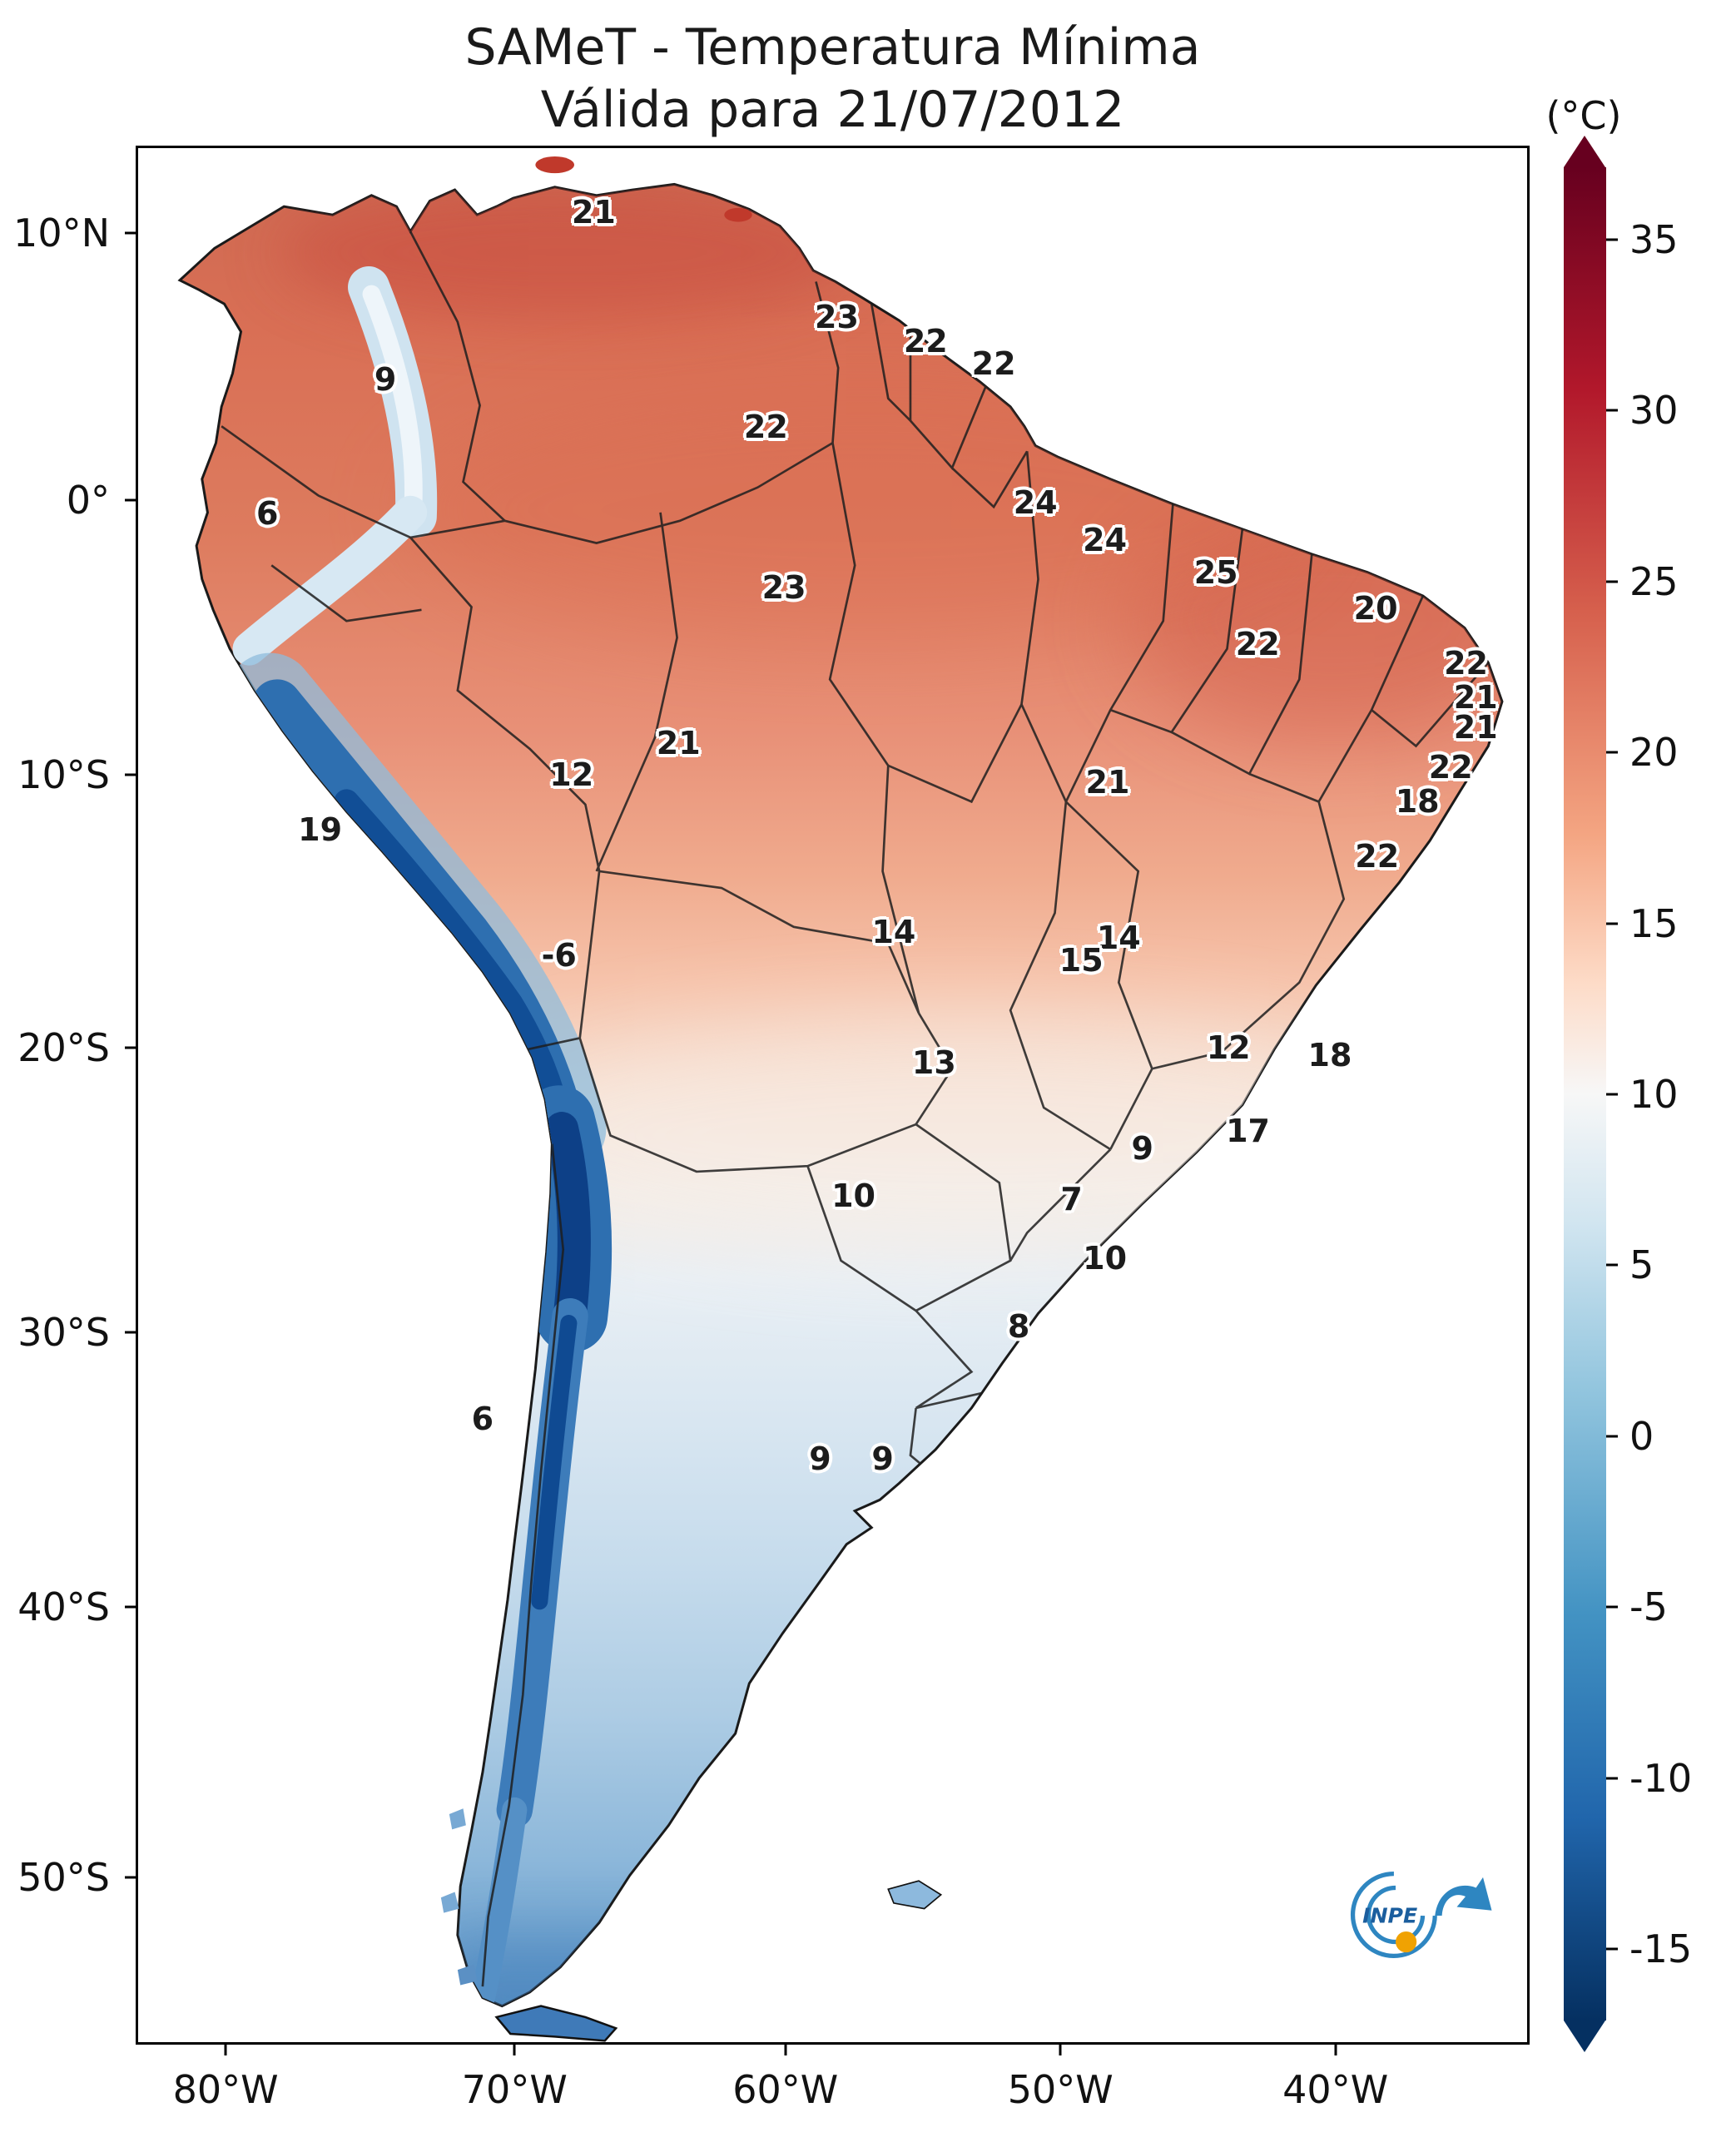 The image size is (1736, 2152). Describe the element at coordinates (861, 509) in the screenshot. I see `hot-region-amazon` at that location.